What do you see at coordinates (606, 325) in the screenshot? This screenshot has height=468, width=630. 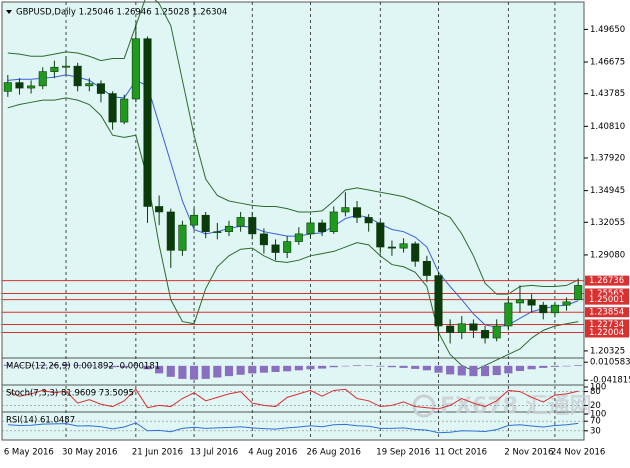 I see `level-label: 1.22734` at bounding box center [606, 325].